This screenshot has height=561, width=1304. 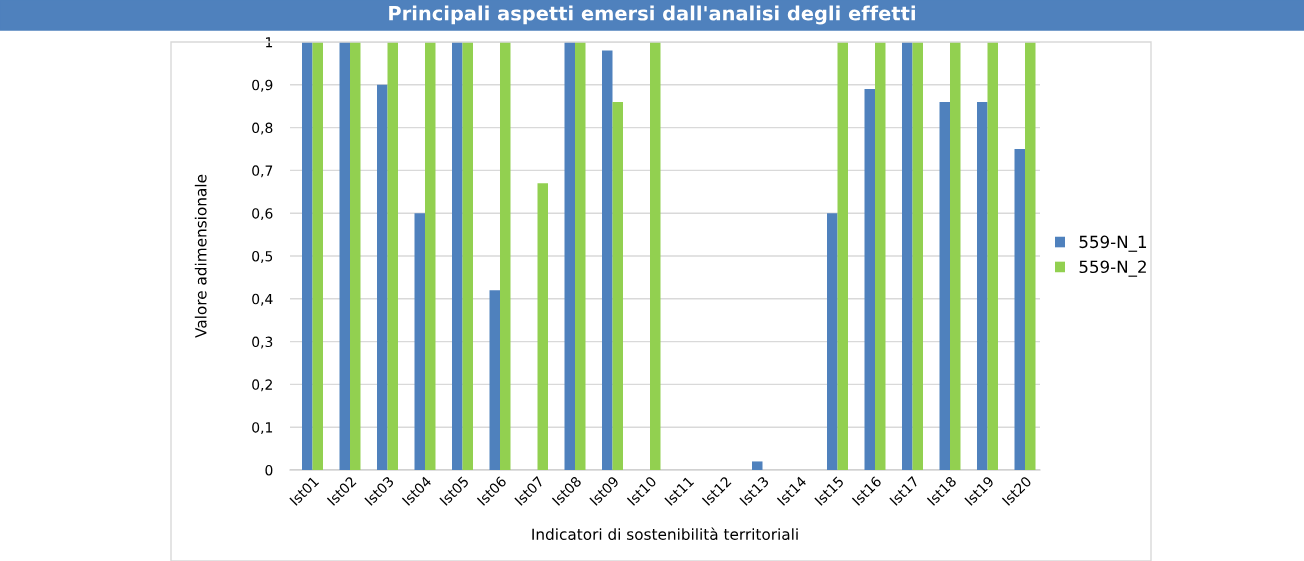 I want to click on y-tick-label: 0,1, so click(x=262, y=428).